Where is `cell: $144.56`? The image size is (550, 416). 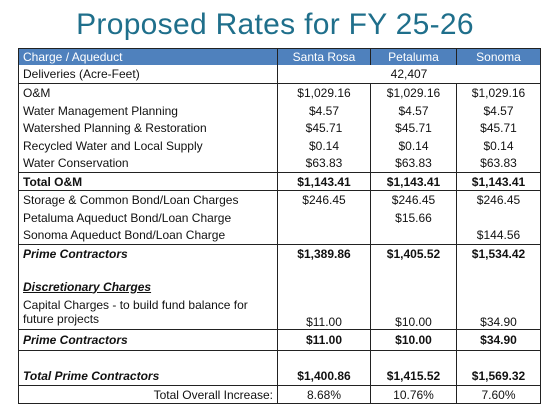 cell: $144.56 is located at coordinates (498, 235).